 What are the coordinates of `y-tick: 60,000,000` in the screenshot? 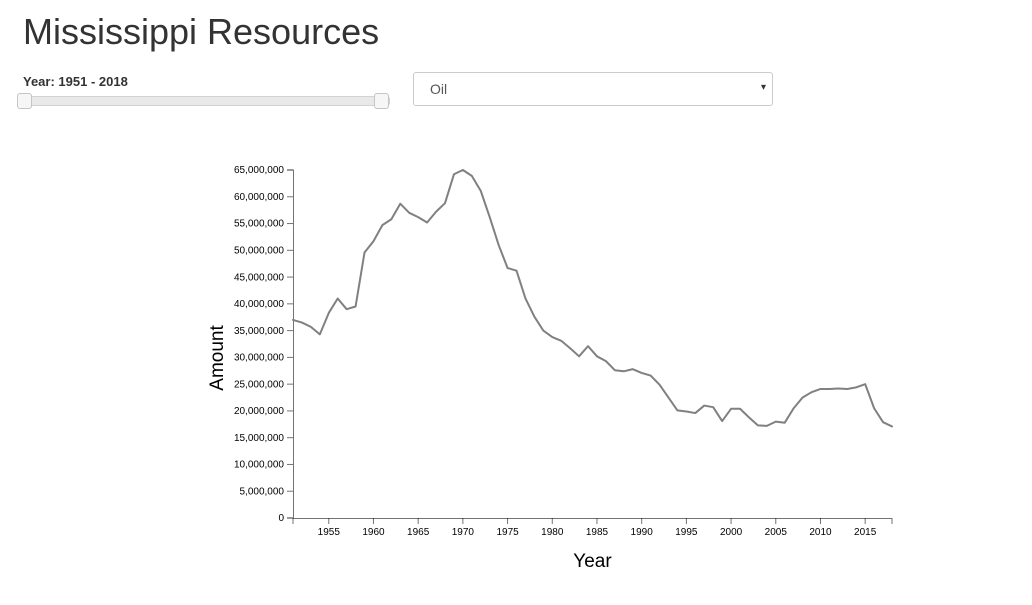 It's located at (263, 197).